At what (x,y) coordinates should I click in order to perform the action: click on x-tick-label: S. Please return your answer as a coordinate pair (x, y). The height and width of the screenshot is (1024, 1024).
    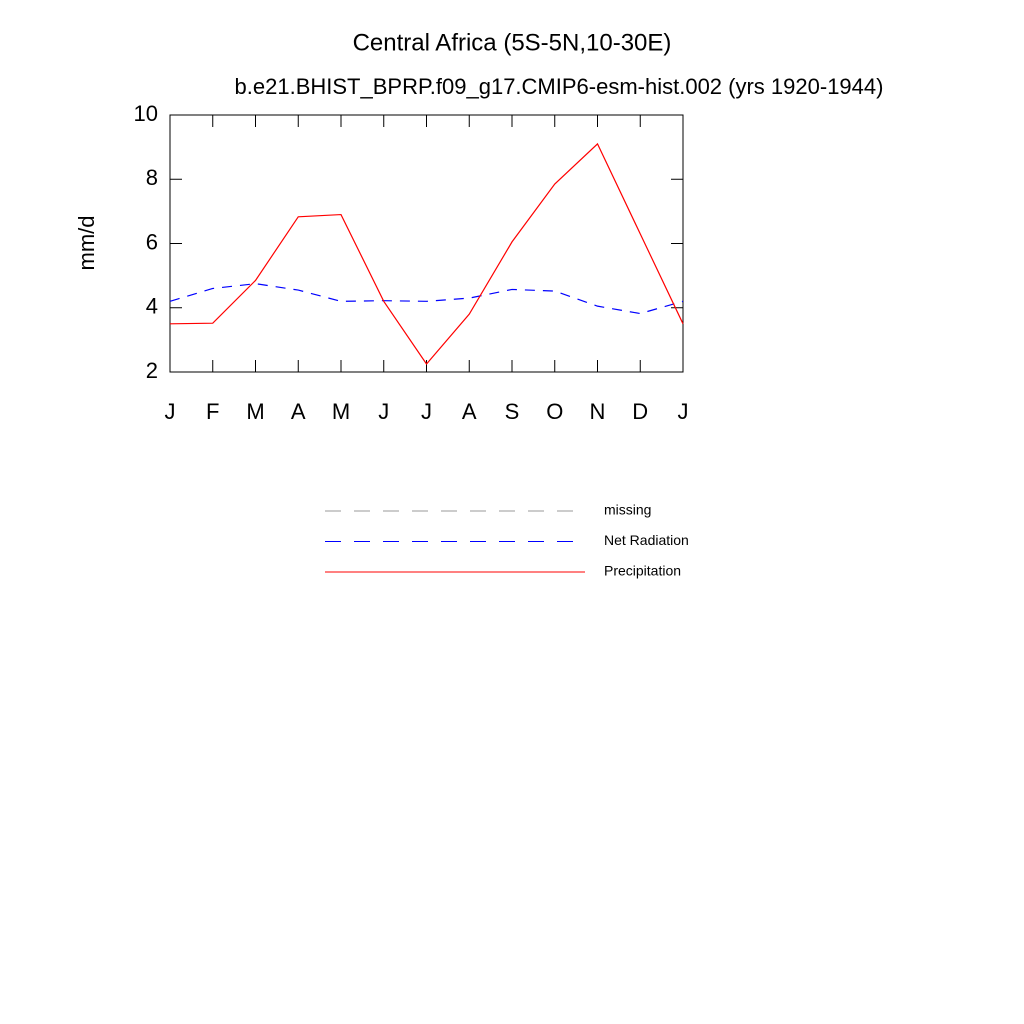
    Looking at the image, I should click on (512, 411).